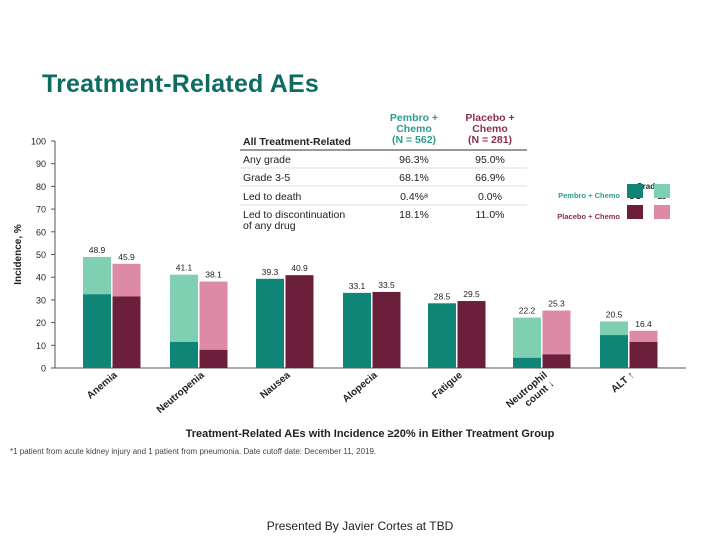 The width and height of the screenshot is (720, 540). What do you see at coordinates (357, 286) in the screenshot?
I see `bar-value-label: 33.1` at bounding box center [357, 286].